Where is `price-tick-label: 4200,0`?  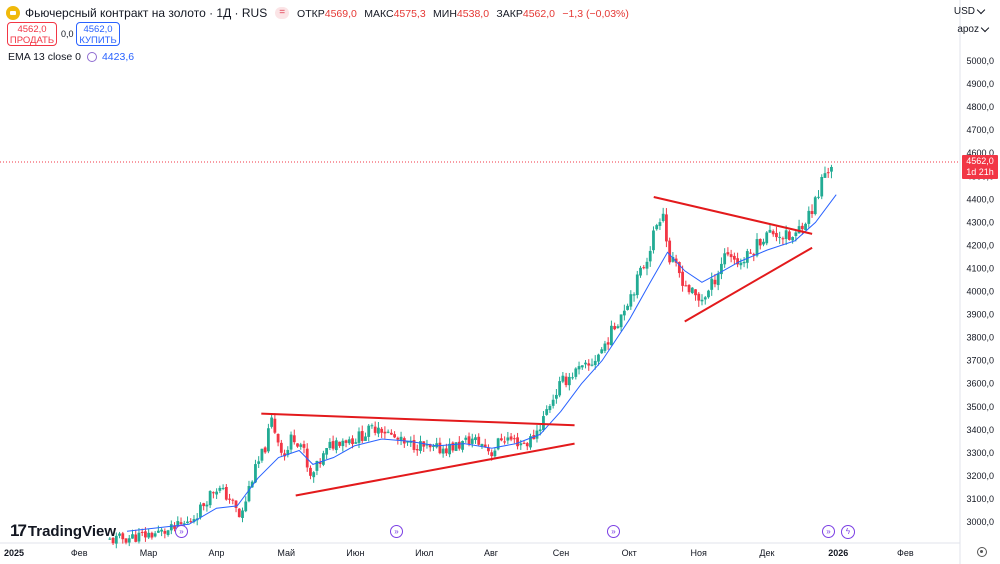 price-tick-label: 4200,0 is located at coordinates (980, 245).